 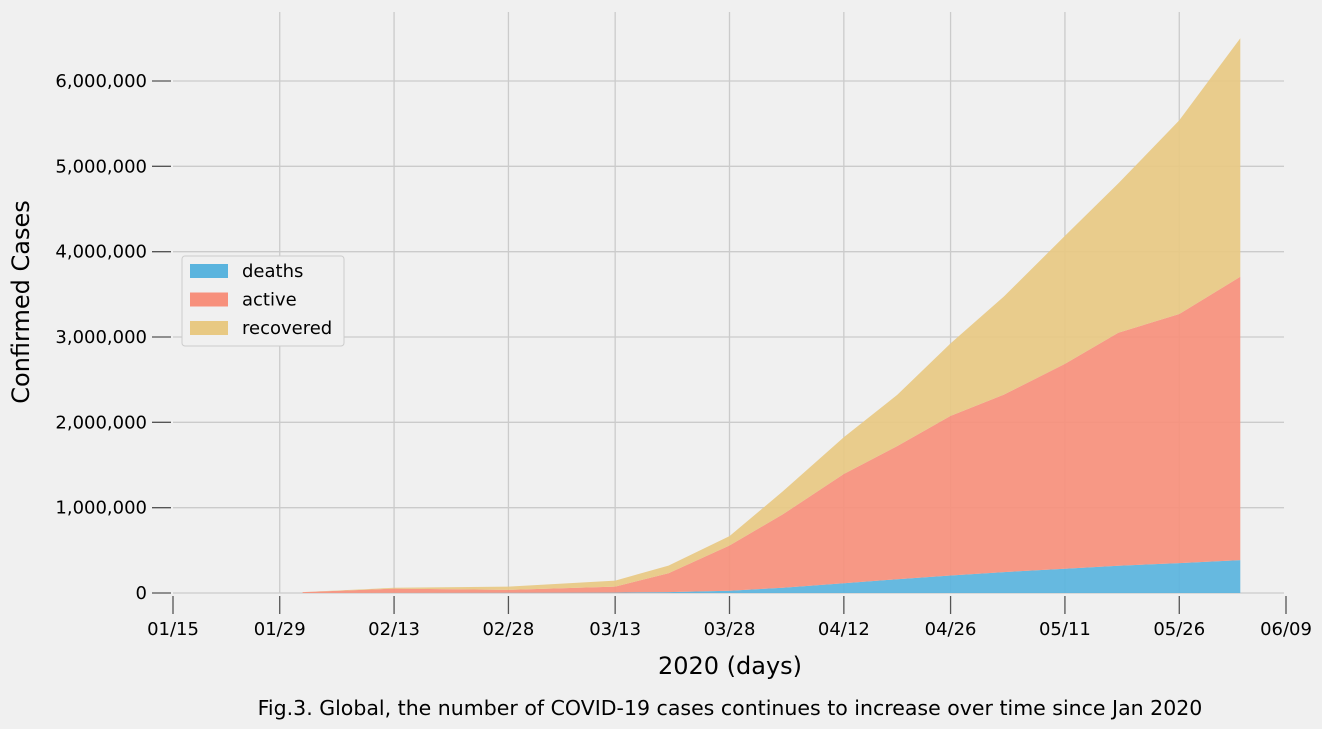 What do you see at coordinates (21, 301) in the screenshot?
I see `y-axis-title: Confirmed Cases` at bounding box center [21, 301].